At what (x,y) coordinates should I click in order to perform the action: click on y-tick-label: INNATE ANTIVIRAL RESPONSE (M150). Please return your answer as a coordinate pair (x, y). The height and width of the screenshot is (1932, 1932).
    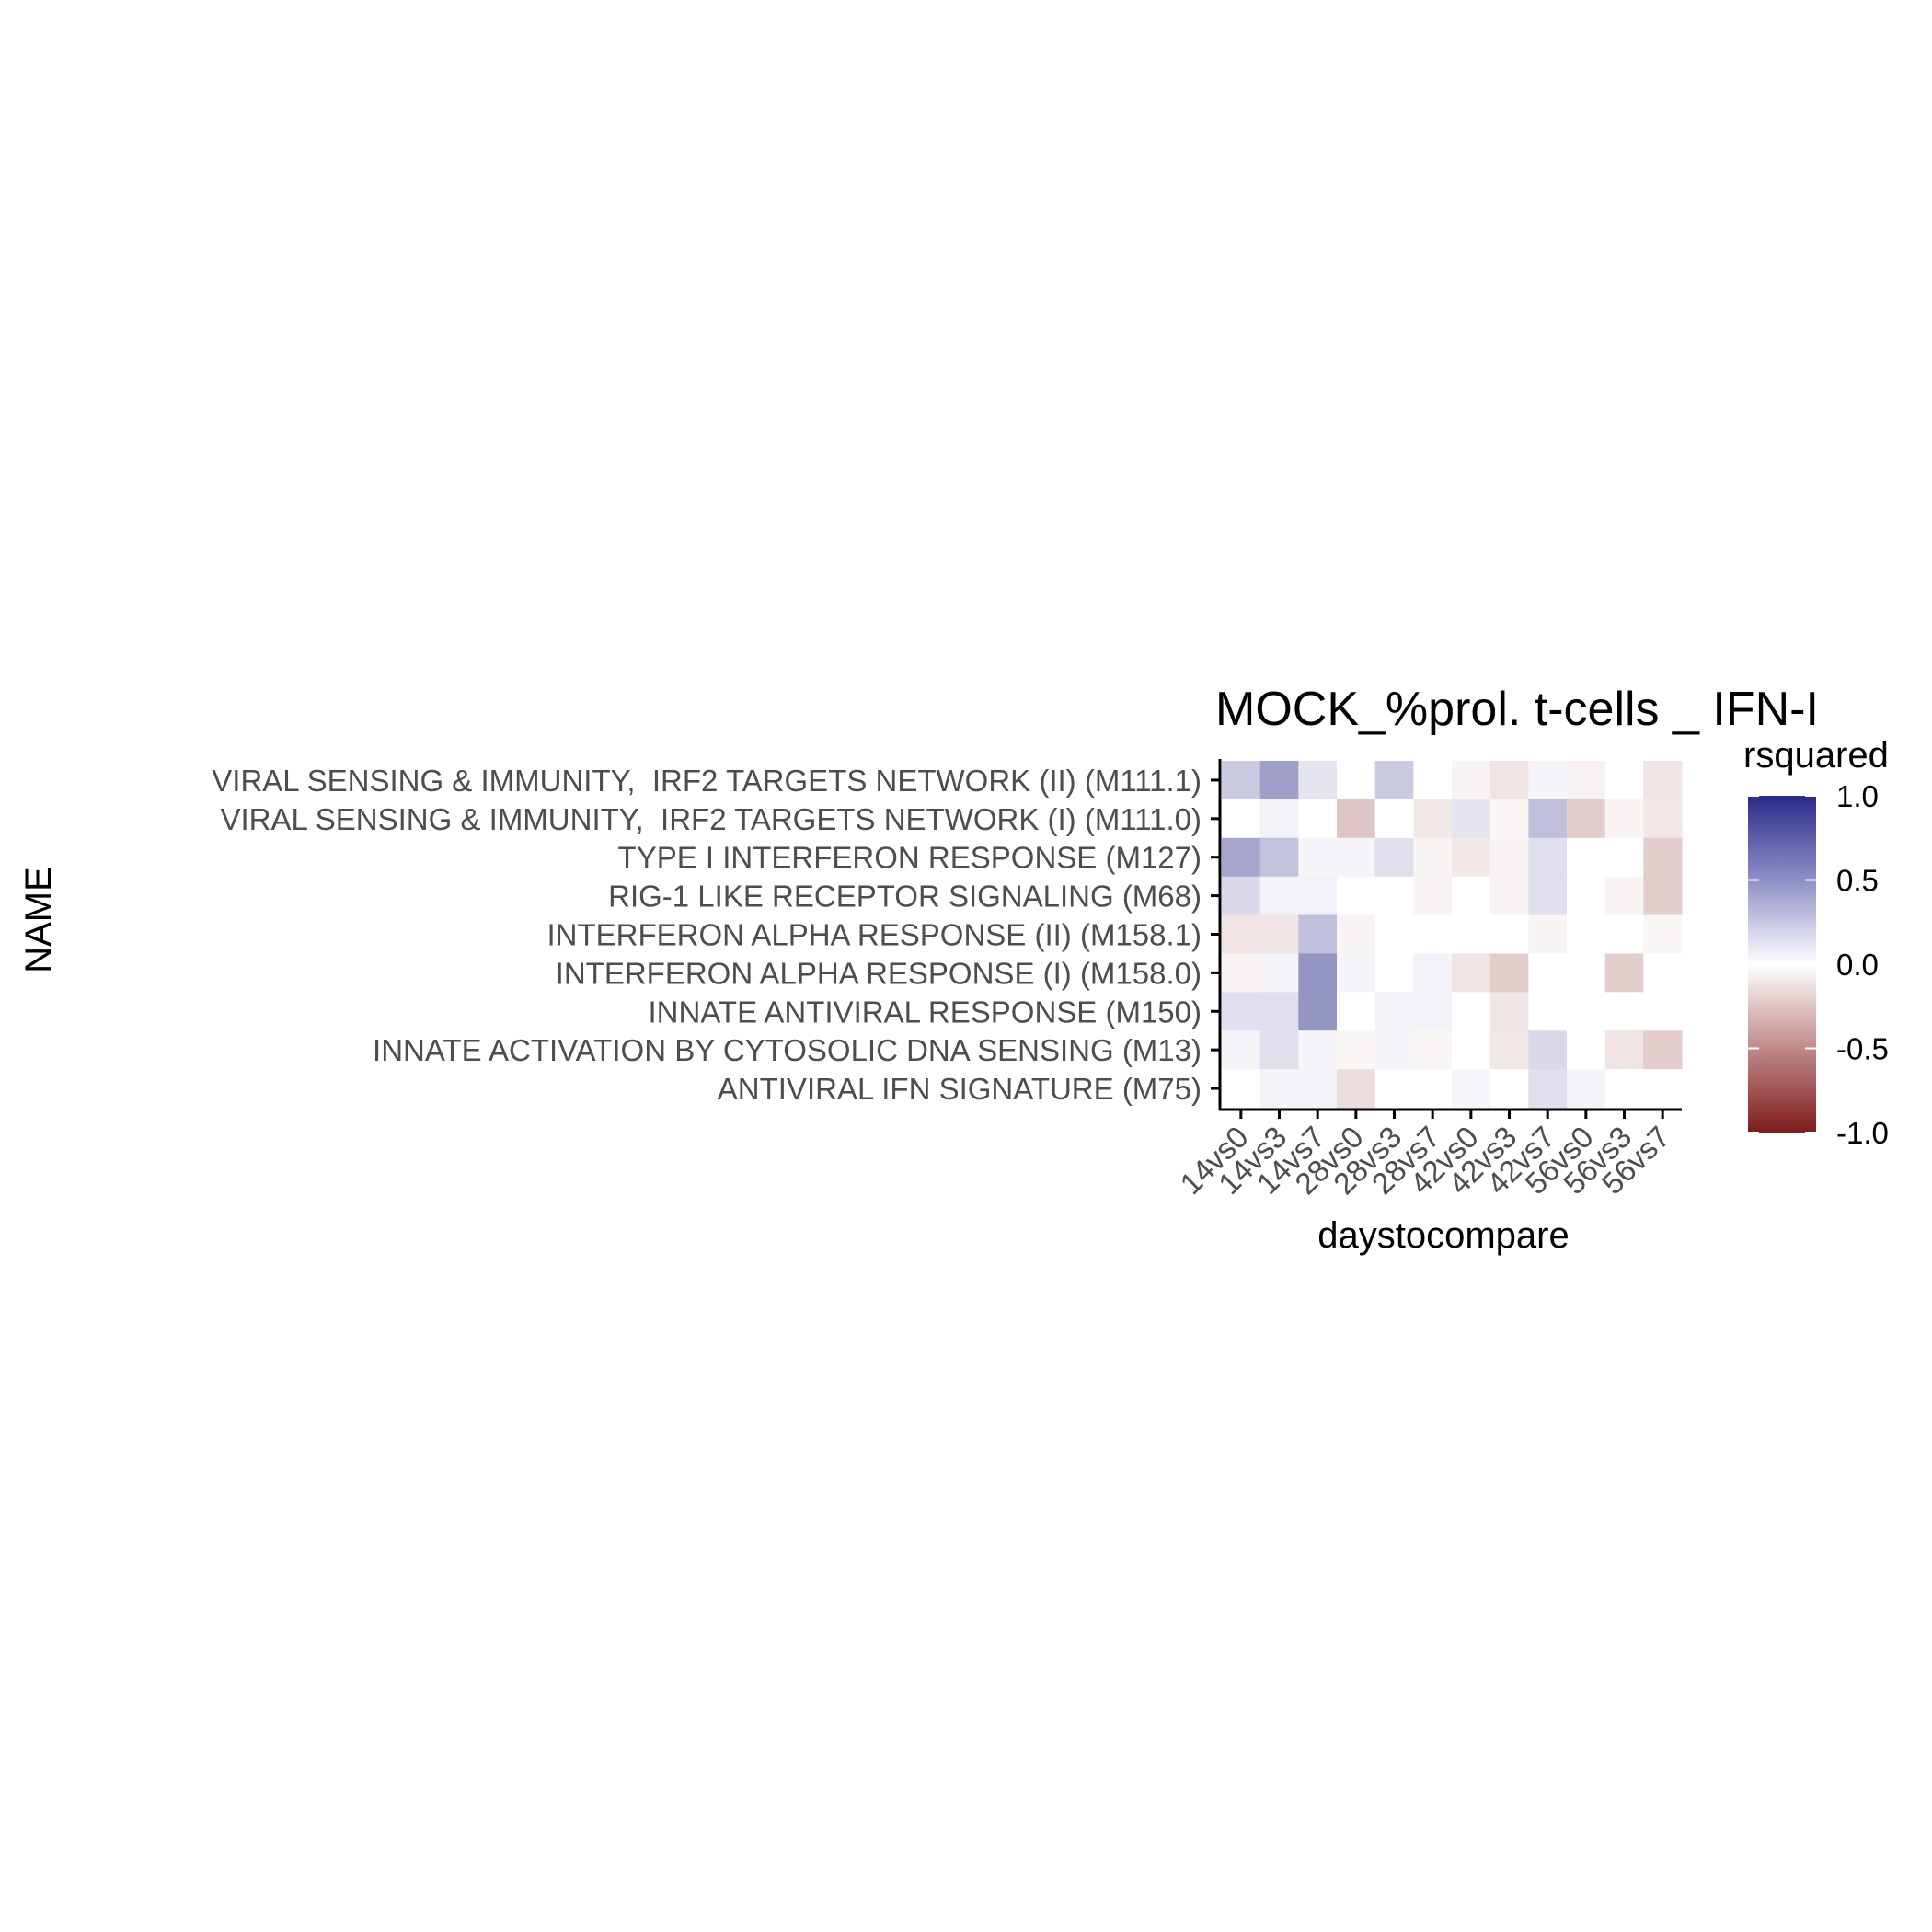
    Looking at the image, I should click on (925, 1012).